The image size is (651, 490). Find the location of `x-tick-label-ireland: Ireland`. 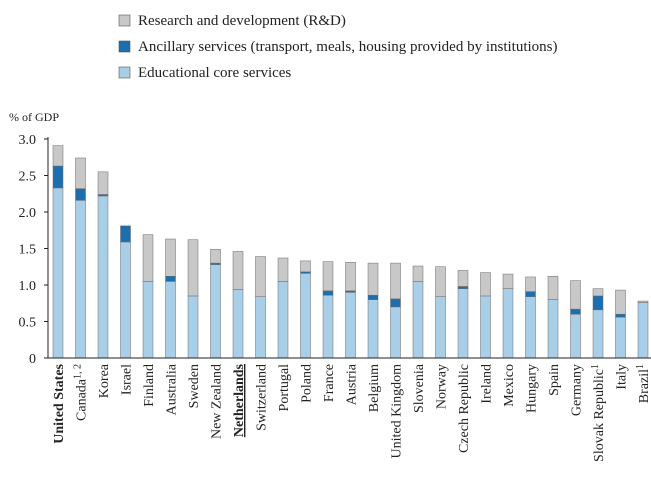

x-tick-label-ireland: Ireland is located at coordinates (487, 384).